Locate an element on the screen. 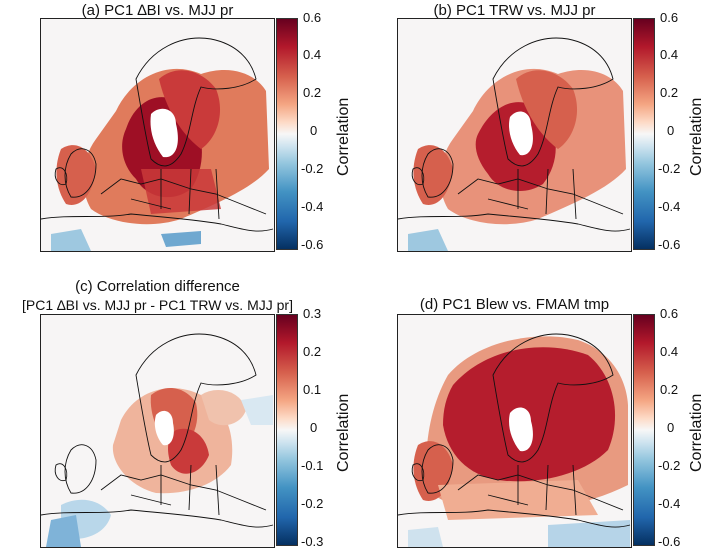 The width and height of the screenshot is (708, 555). panel-c-tick: -0.3 is located at coordinates (312, 541).